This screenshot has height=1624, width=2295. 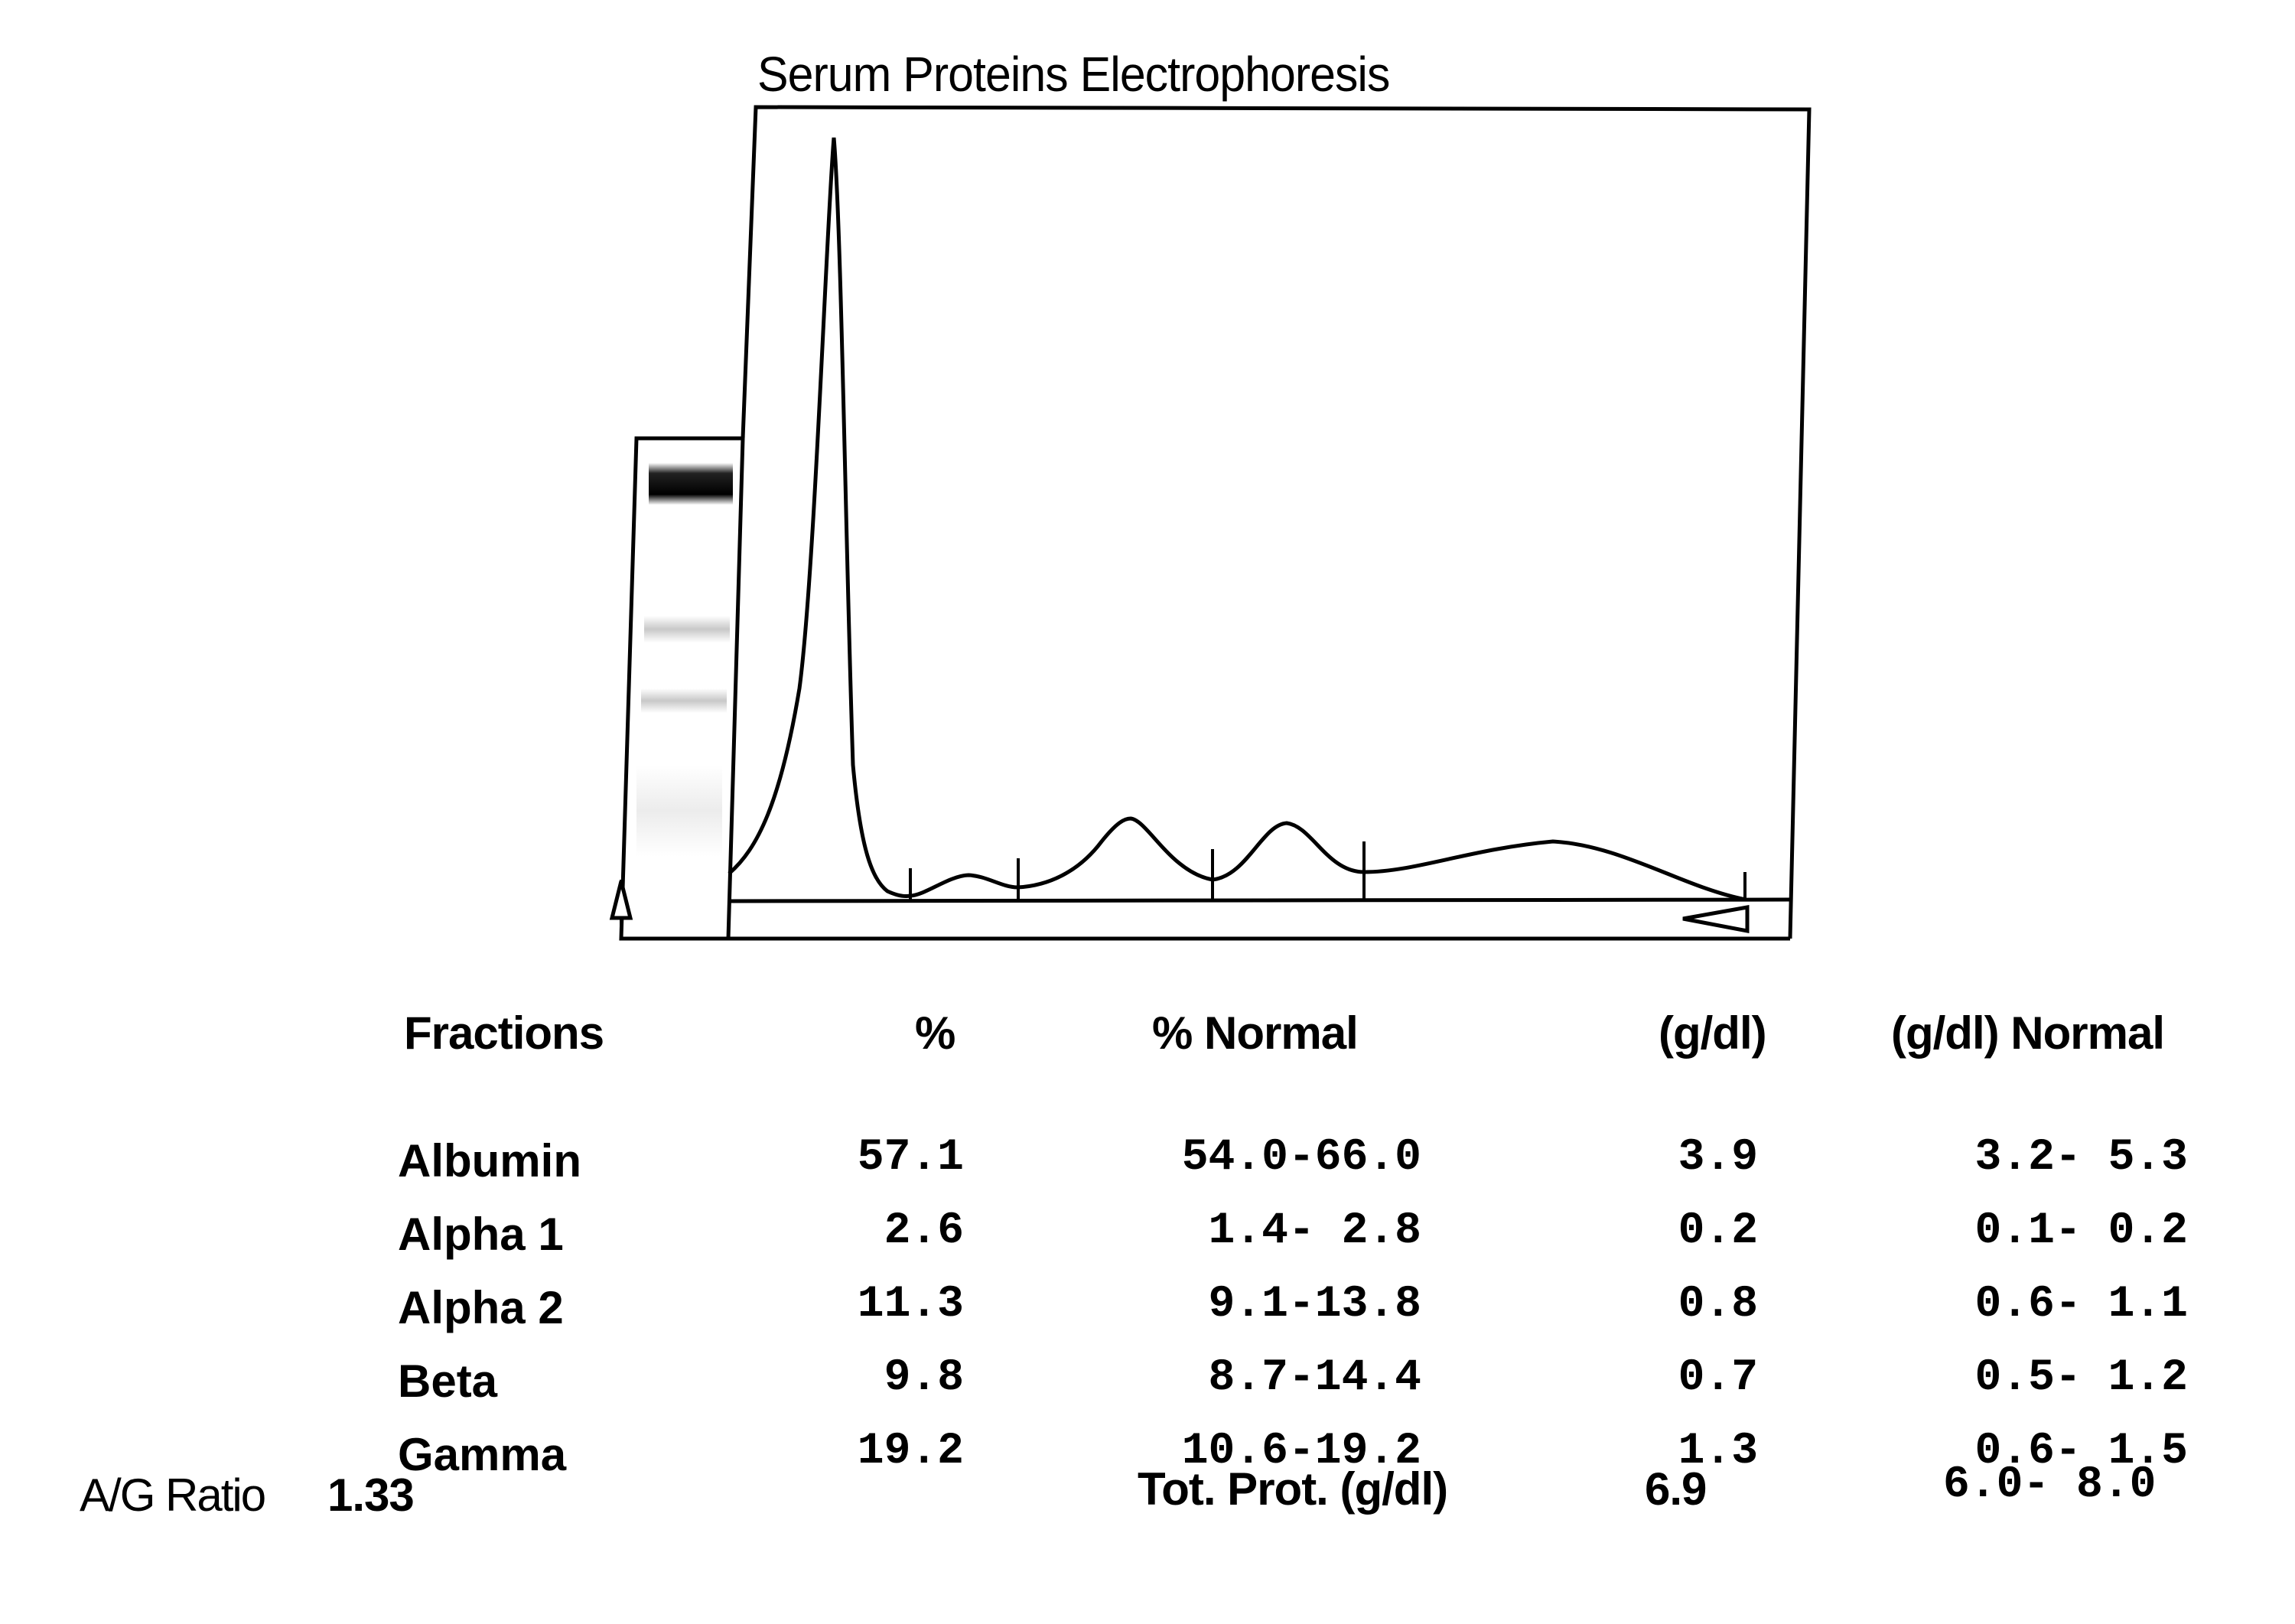 What do you see at coordinates (910, 1451) in the screenshot?
I see `percent-gamma: 19.2` at bounding box center [910, 1451].